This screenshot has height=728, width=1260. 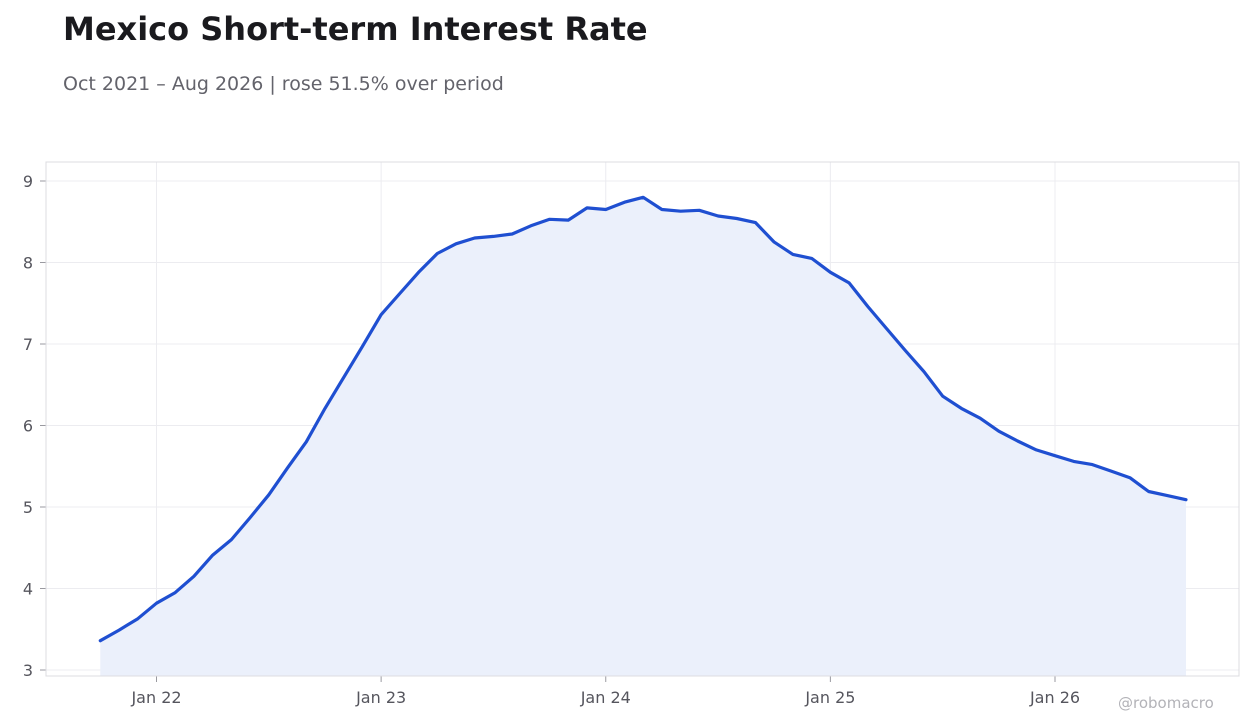 I want to click on y-tick-label: 7, so click(x=28, y=344).